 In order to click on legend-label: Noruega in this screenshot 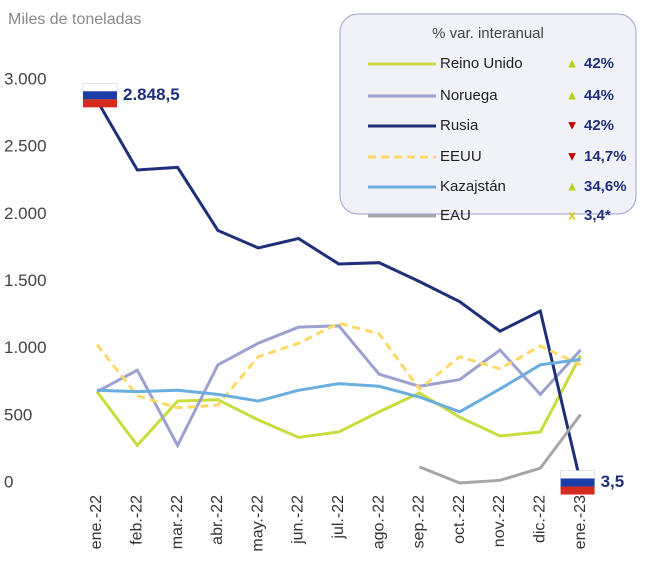, I will do `click(469, 95)`.